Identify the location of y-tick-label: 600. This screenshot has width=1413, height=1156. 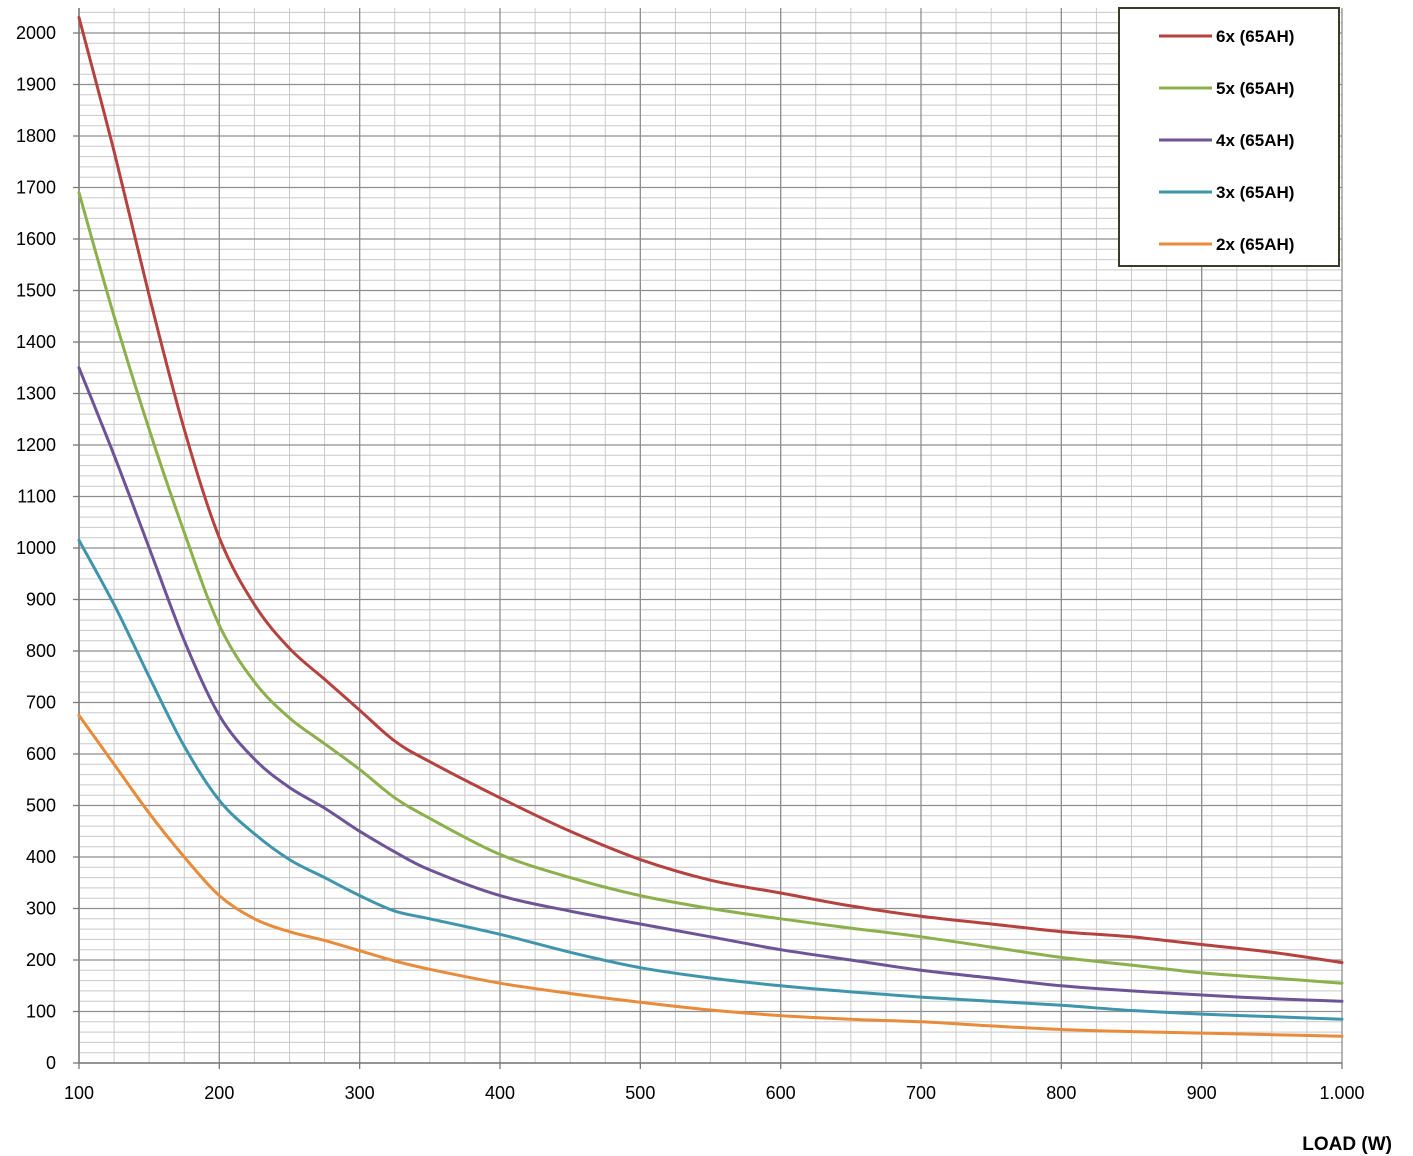
(41, 754).